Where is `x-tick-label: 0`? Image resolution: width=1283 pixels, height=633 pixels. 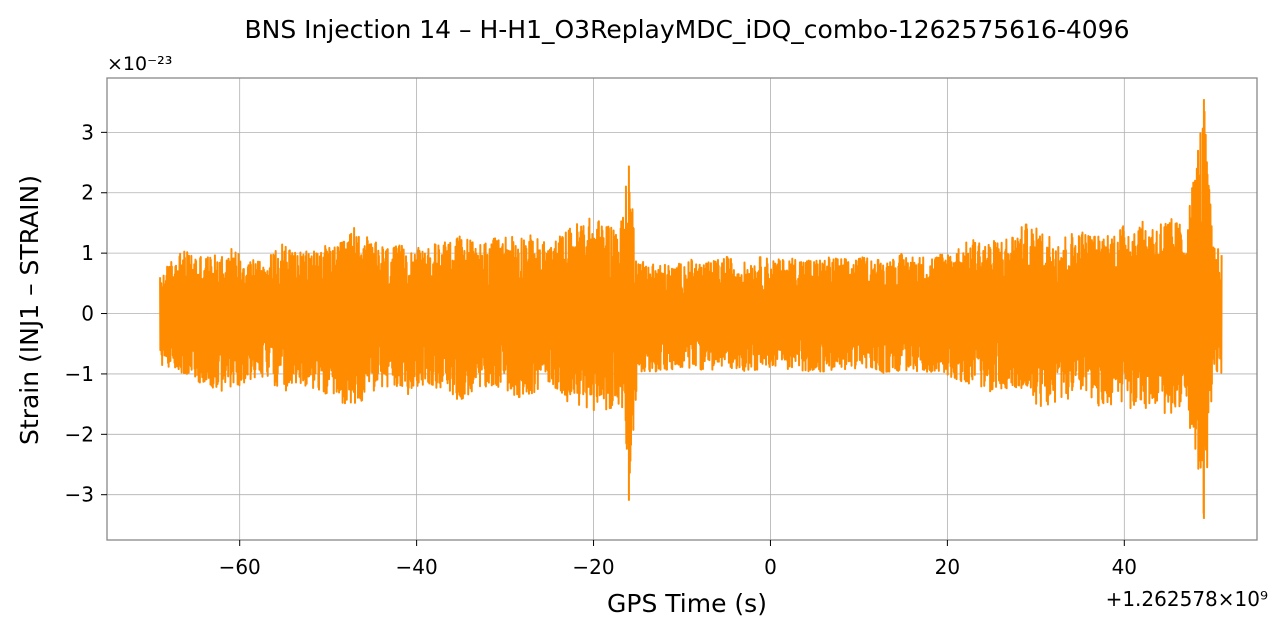
x-tick-label: 0 is located at coordinates (770, 567).